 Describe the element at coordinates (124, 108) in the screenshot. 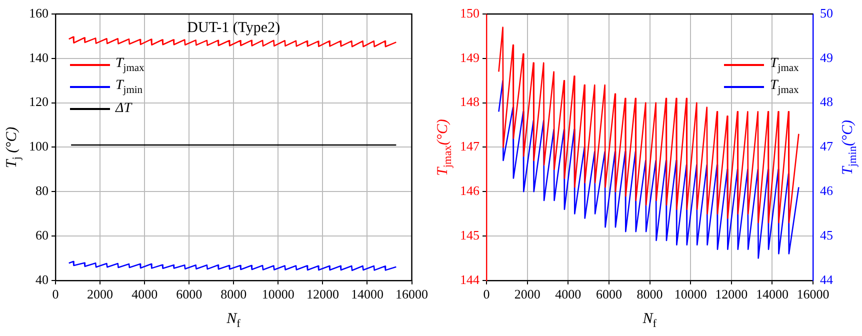

I see `legend-label: ΔT` at that location.